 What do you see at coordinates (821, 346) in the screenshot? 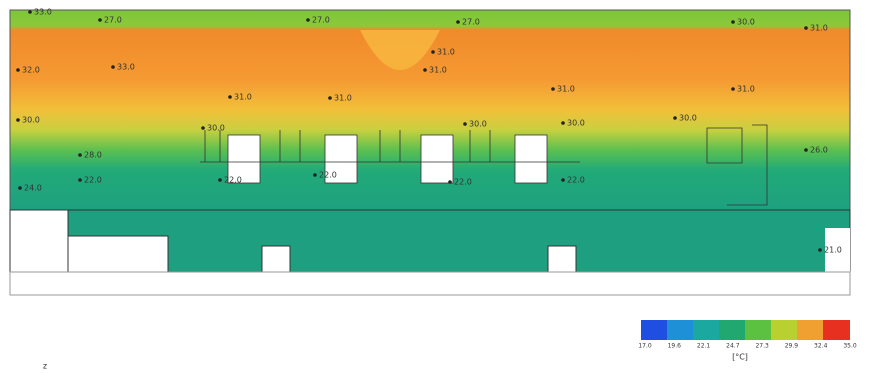
I see `colorbar-label: 32.4` at bounding box center [821, 346].